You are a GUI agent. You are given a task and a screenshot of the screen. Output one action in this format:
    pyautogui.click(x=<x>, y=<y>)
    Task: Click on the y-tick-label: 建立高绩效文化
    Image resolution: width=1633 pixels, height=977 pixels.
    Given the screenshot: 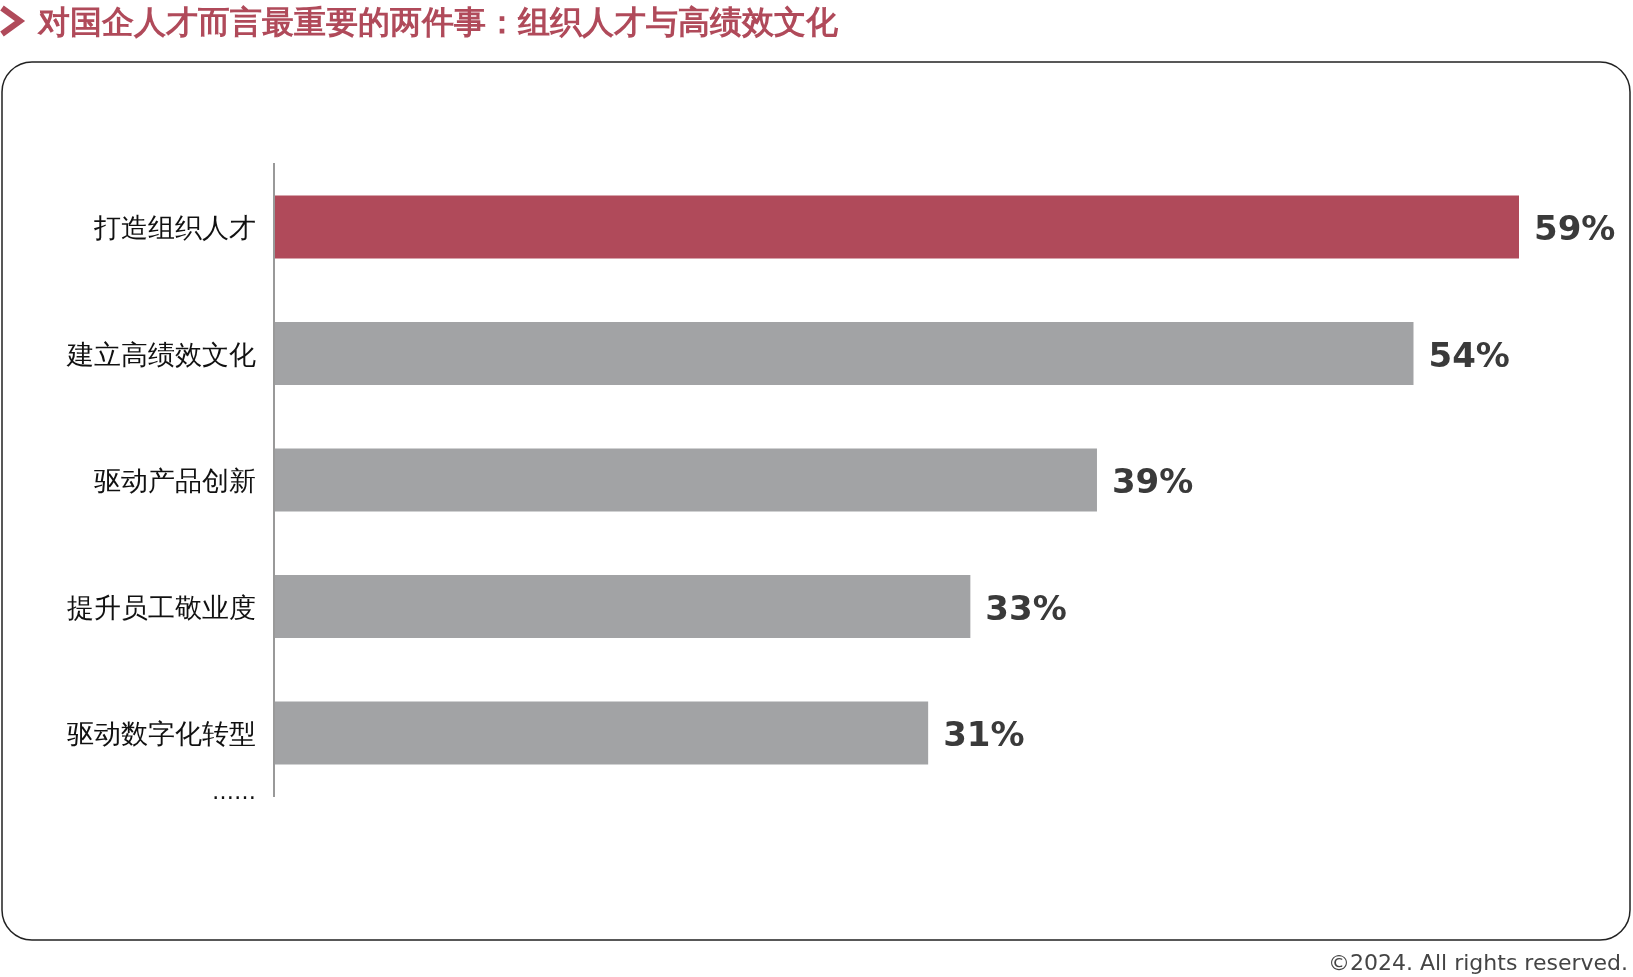 What is the action you would take?
    pyautogui.click(x=161, y=354)
    